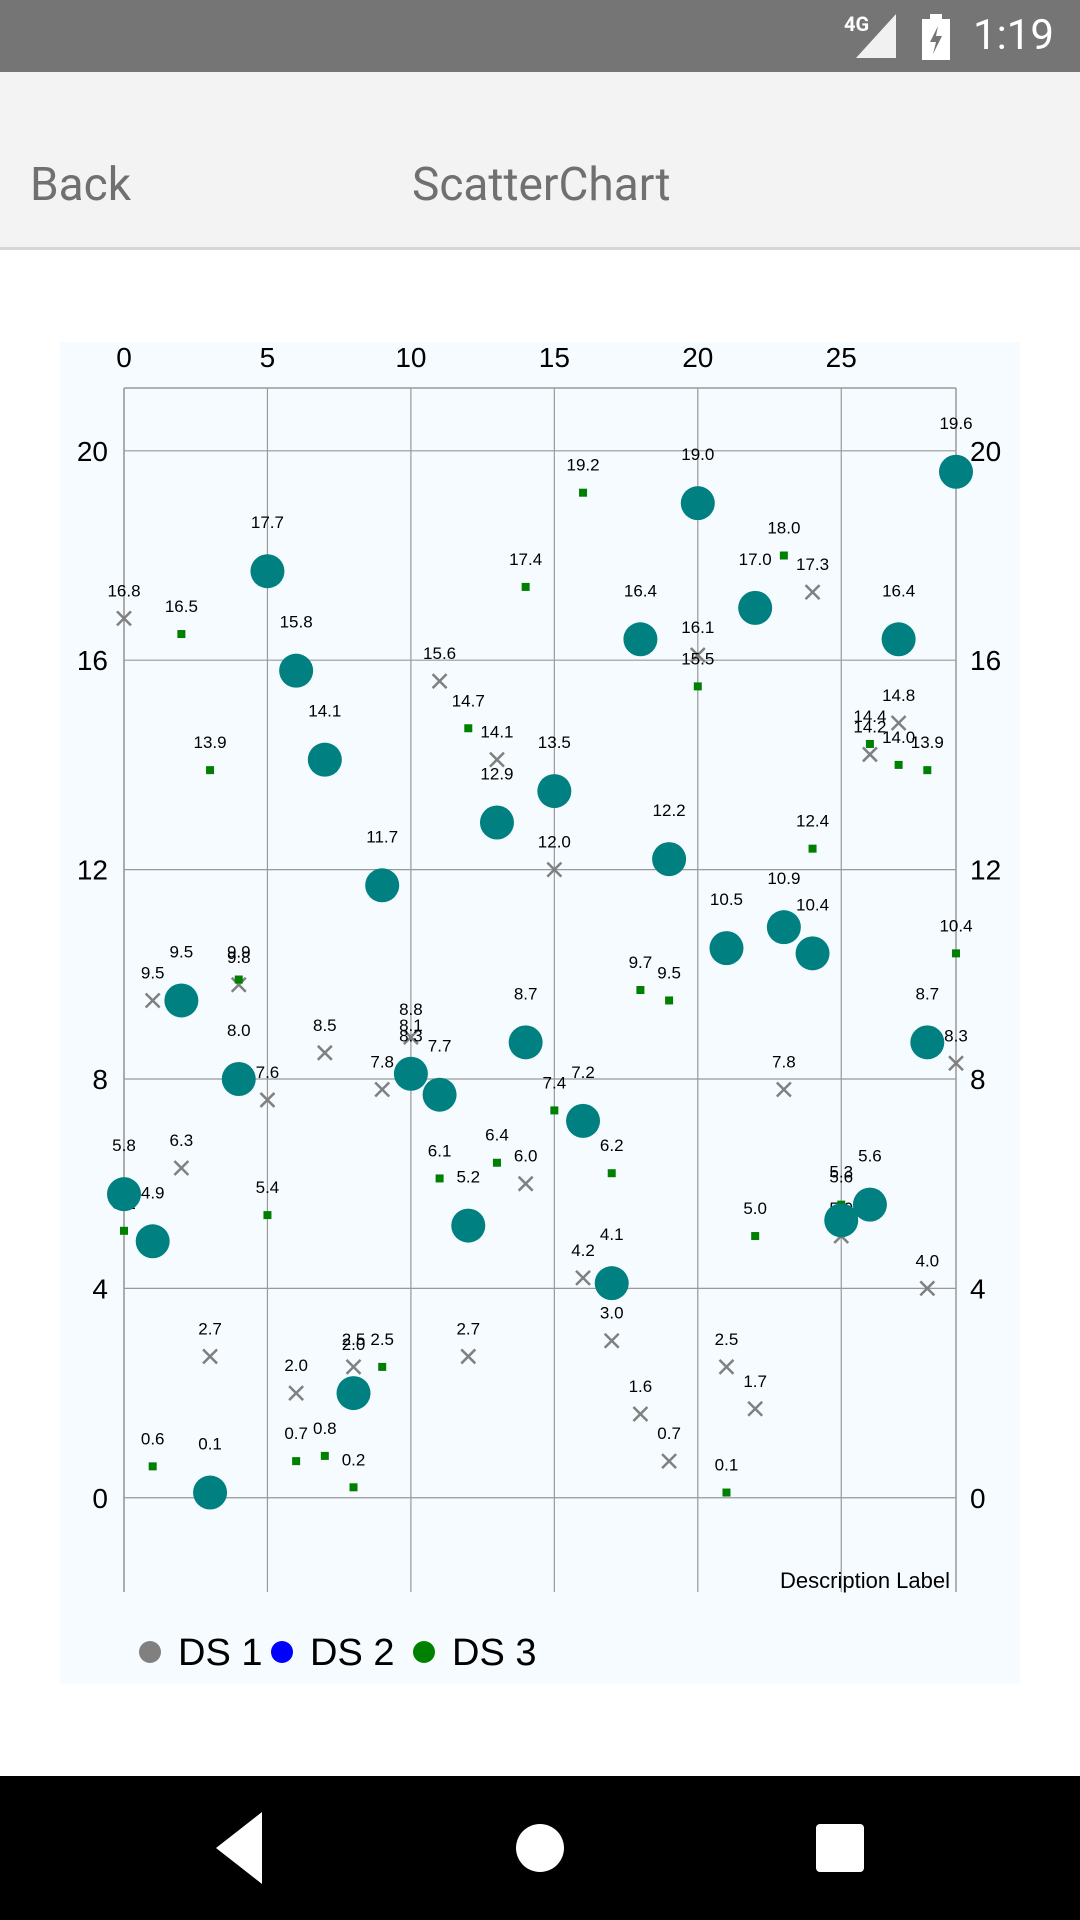 This screenshot has height=1920, width=1080. Describe the element at coordinates (210, 1328) in the screenshot. I see `ds1-value-label: 2.7` at that location.